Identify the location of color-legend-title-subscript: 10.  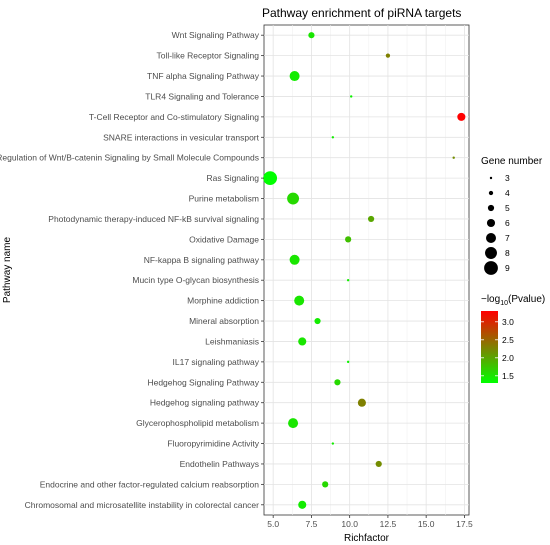
(504, 303).